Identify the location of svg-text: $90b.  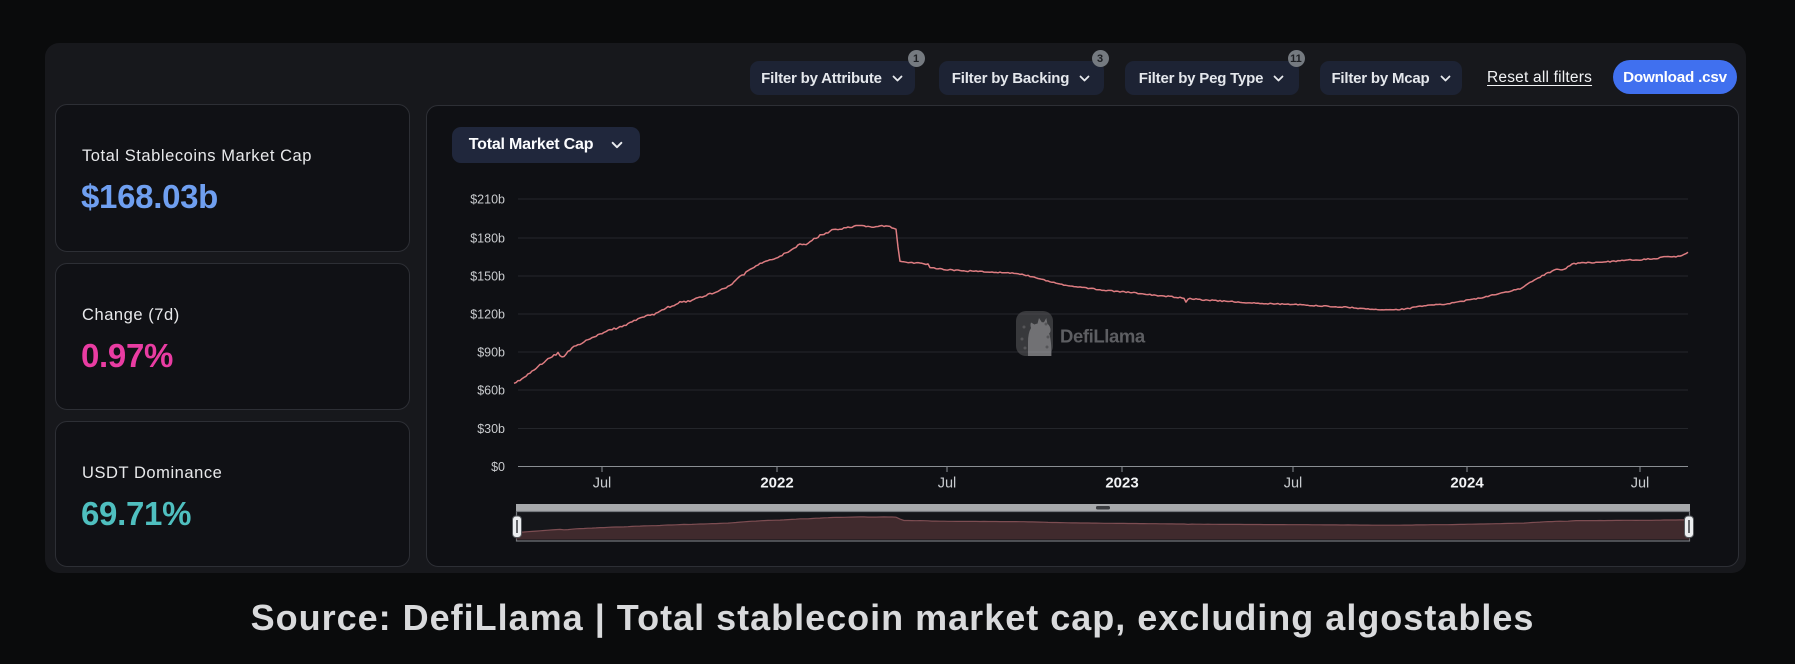
(491, 353).